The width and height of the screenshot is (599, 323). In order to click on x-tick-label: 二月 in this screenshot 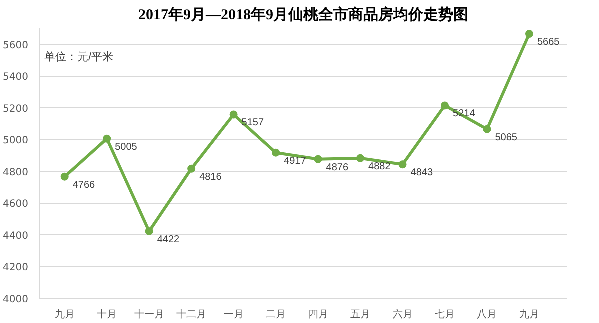, I will do `click(276, 315)`.